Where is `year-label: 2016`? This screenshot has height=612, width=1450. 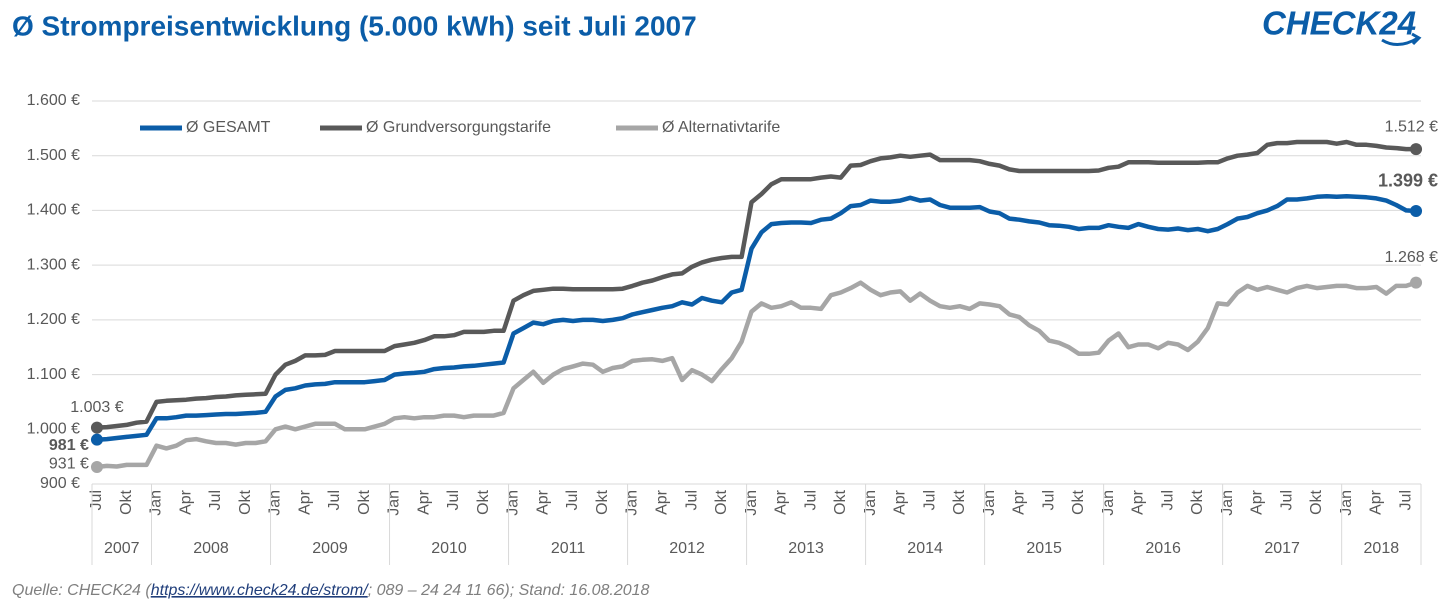 year-label: 2016 is located at coordinates (1163, 548).